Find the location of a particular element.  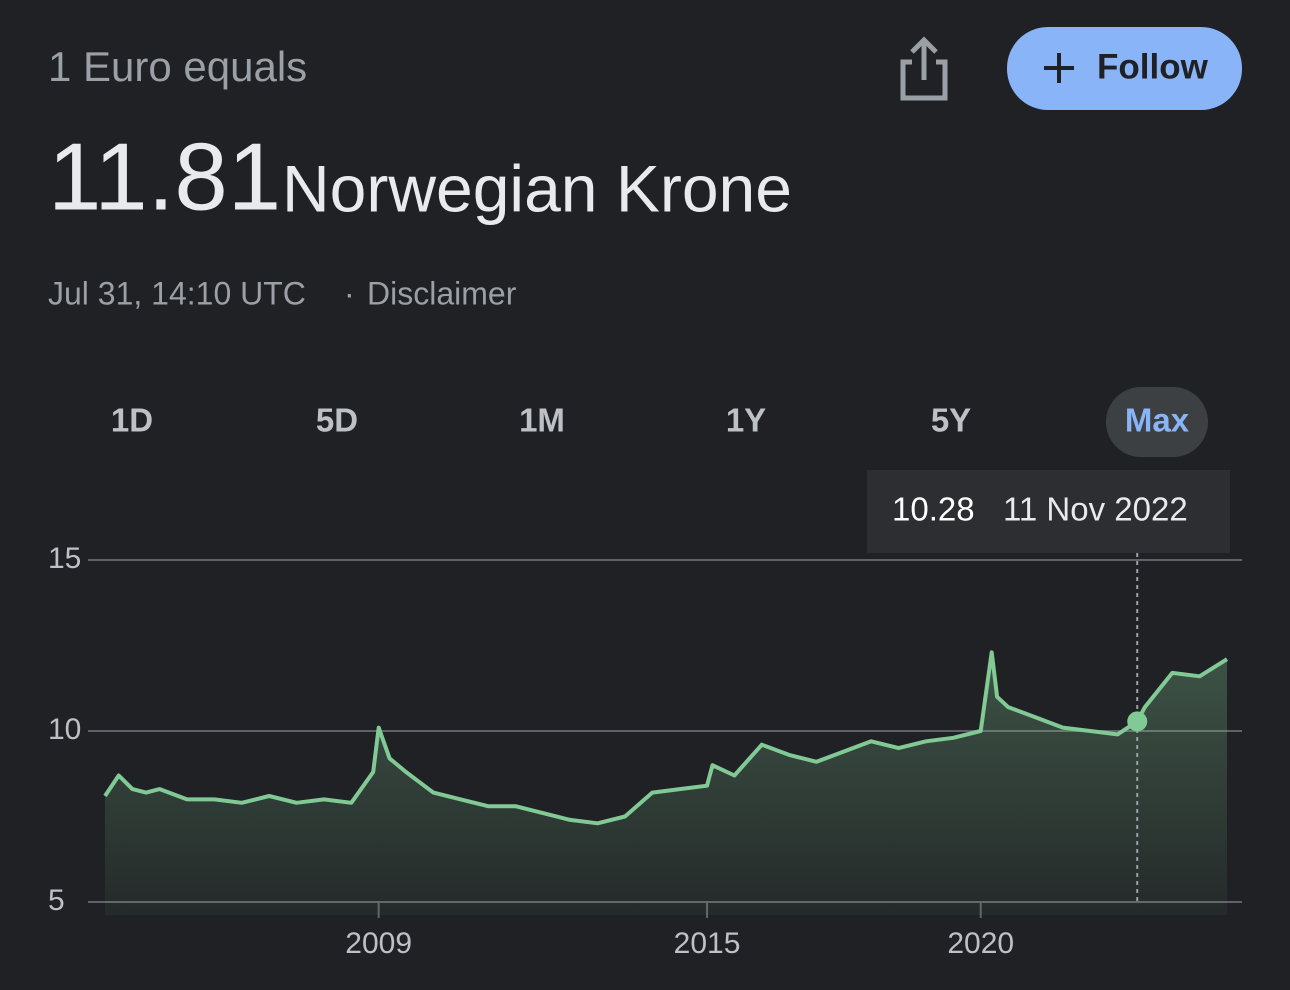

range-label: 1Y is located at coordinates (746, 420).